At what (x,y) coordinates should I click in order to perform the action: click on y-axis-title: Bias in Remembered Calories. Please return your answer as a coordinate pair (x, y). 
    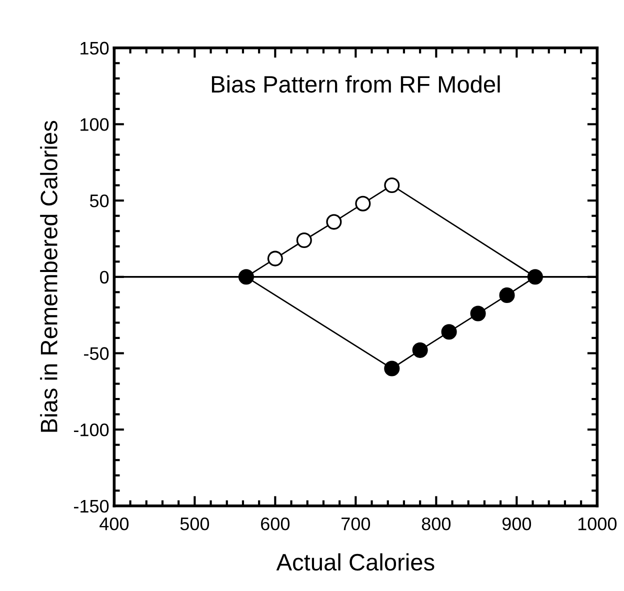
    Looking at the image, I should click on (49, 276).